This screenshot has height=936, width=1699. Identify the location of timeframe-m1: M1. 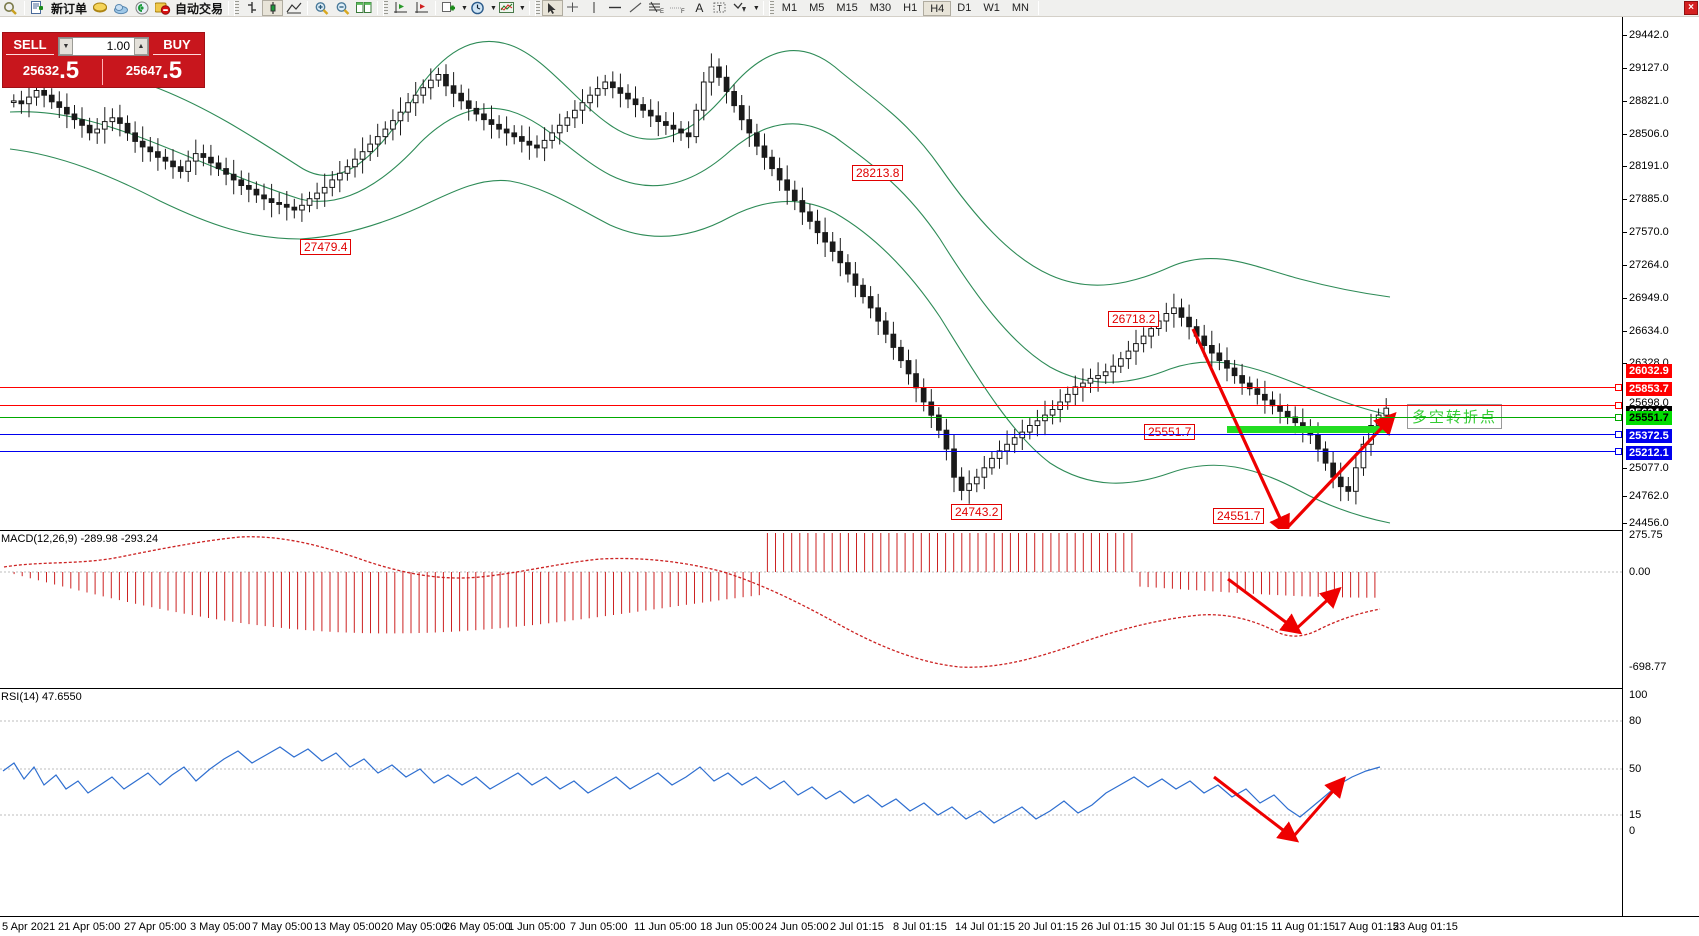
(789, 7).